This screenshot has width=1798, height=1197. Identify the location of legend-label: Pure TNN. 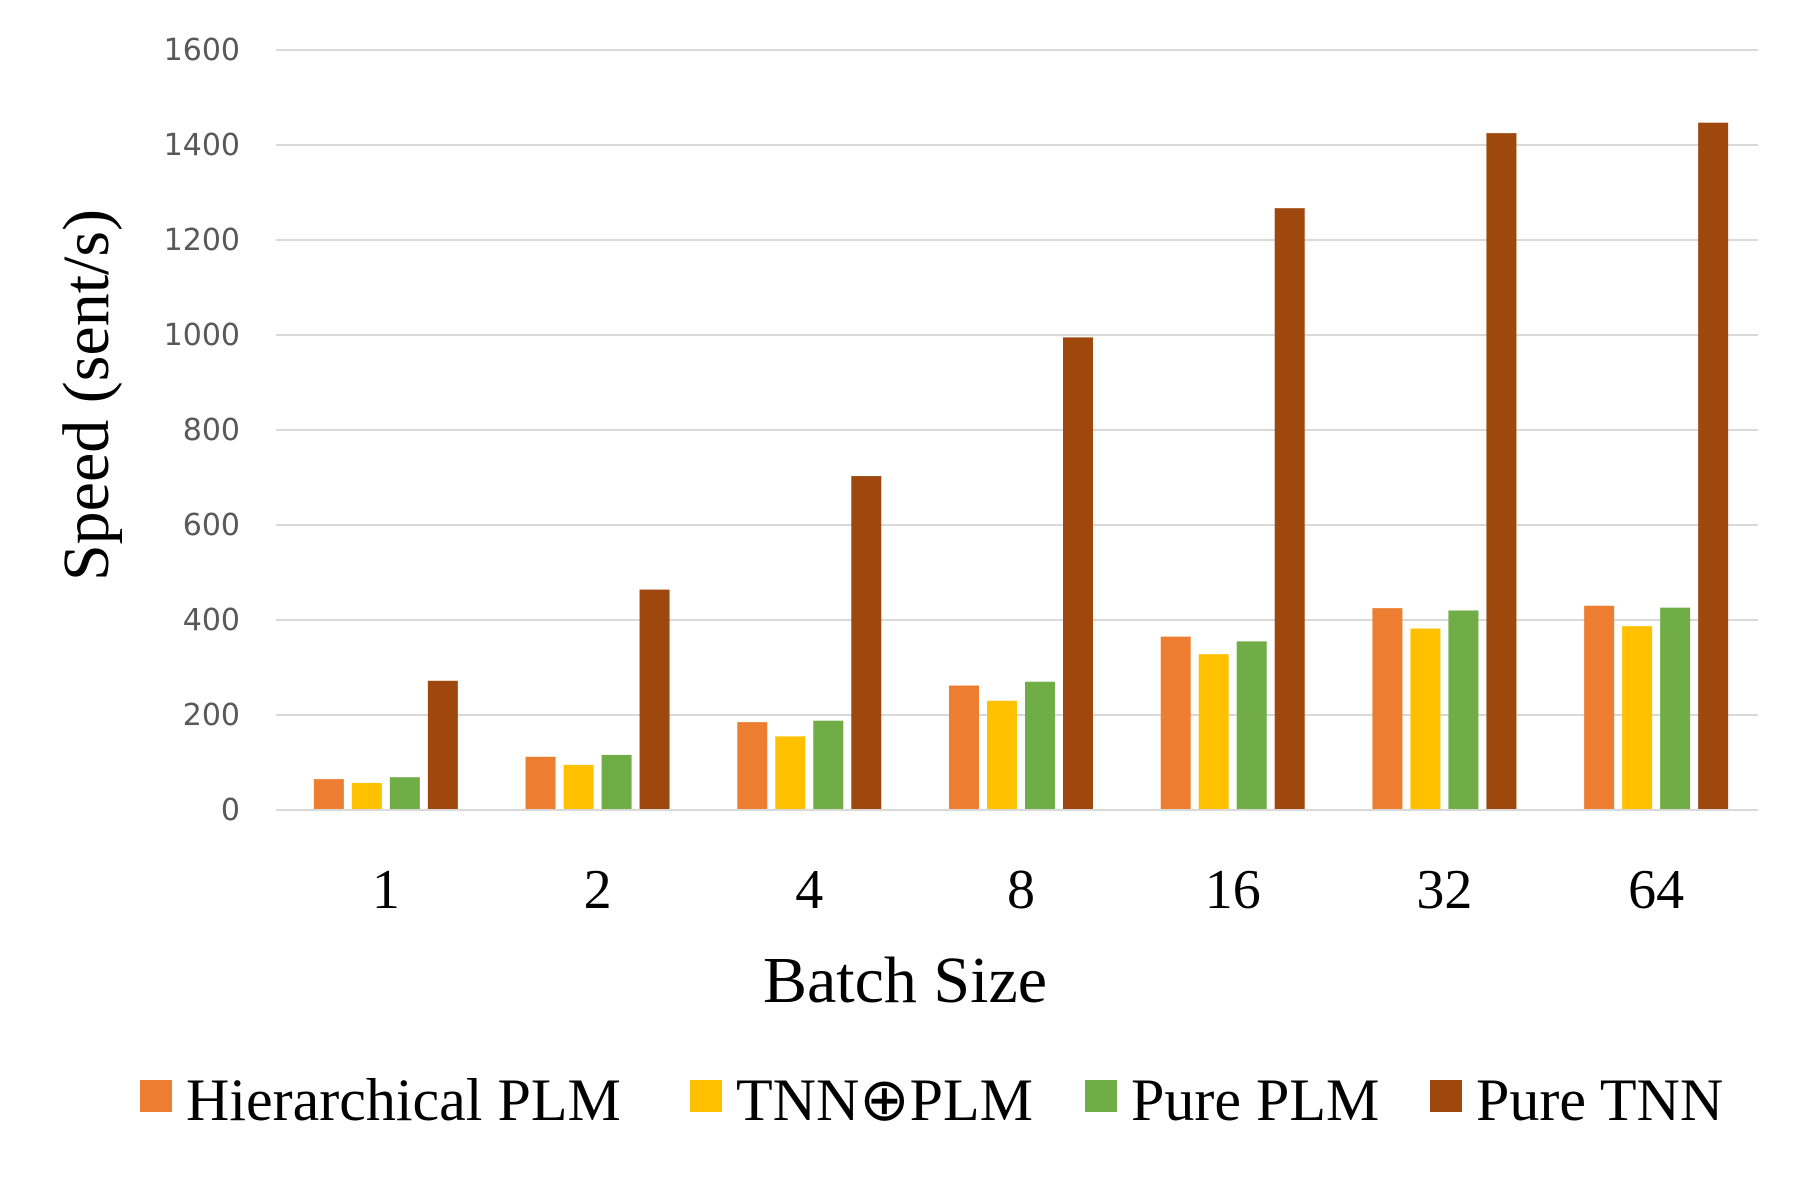
(1599, 1100).